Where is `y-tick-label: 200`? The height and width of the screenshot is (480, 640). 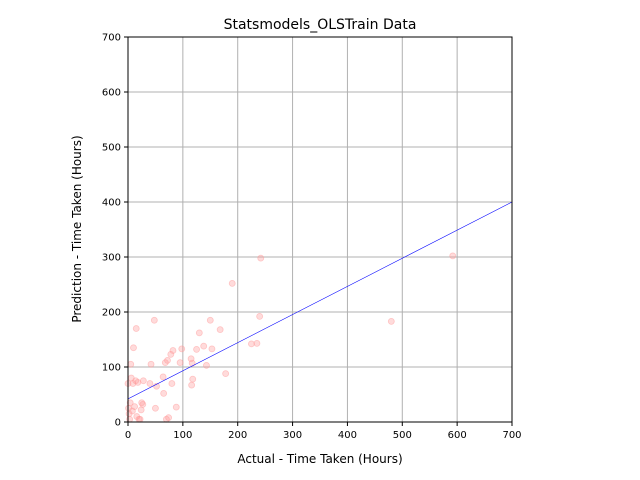 y-tick-label: 200 is located at coordinates (111, 313).